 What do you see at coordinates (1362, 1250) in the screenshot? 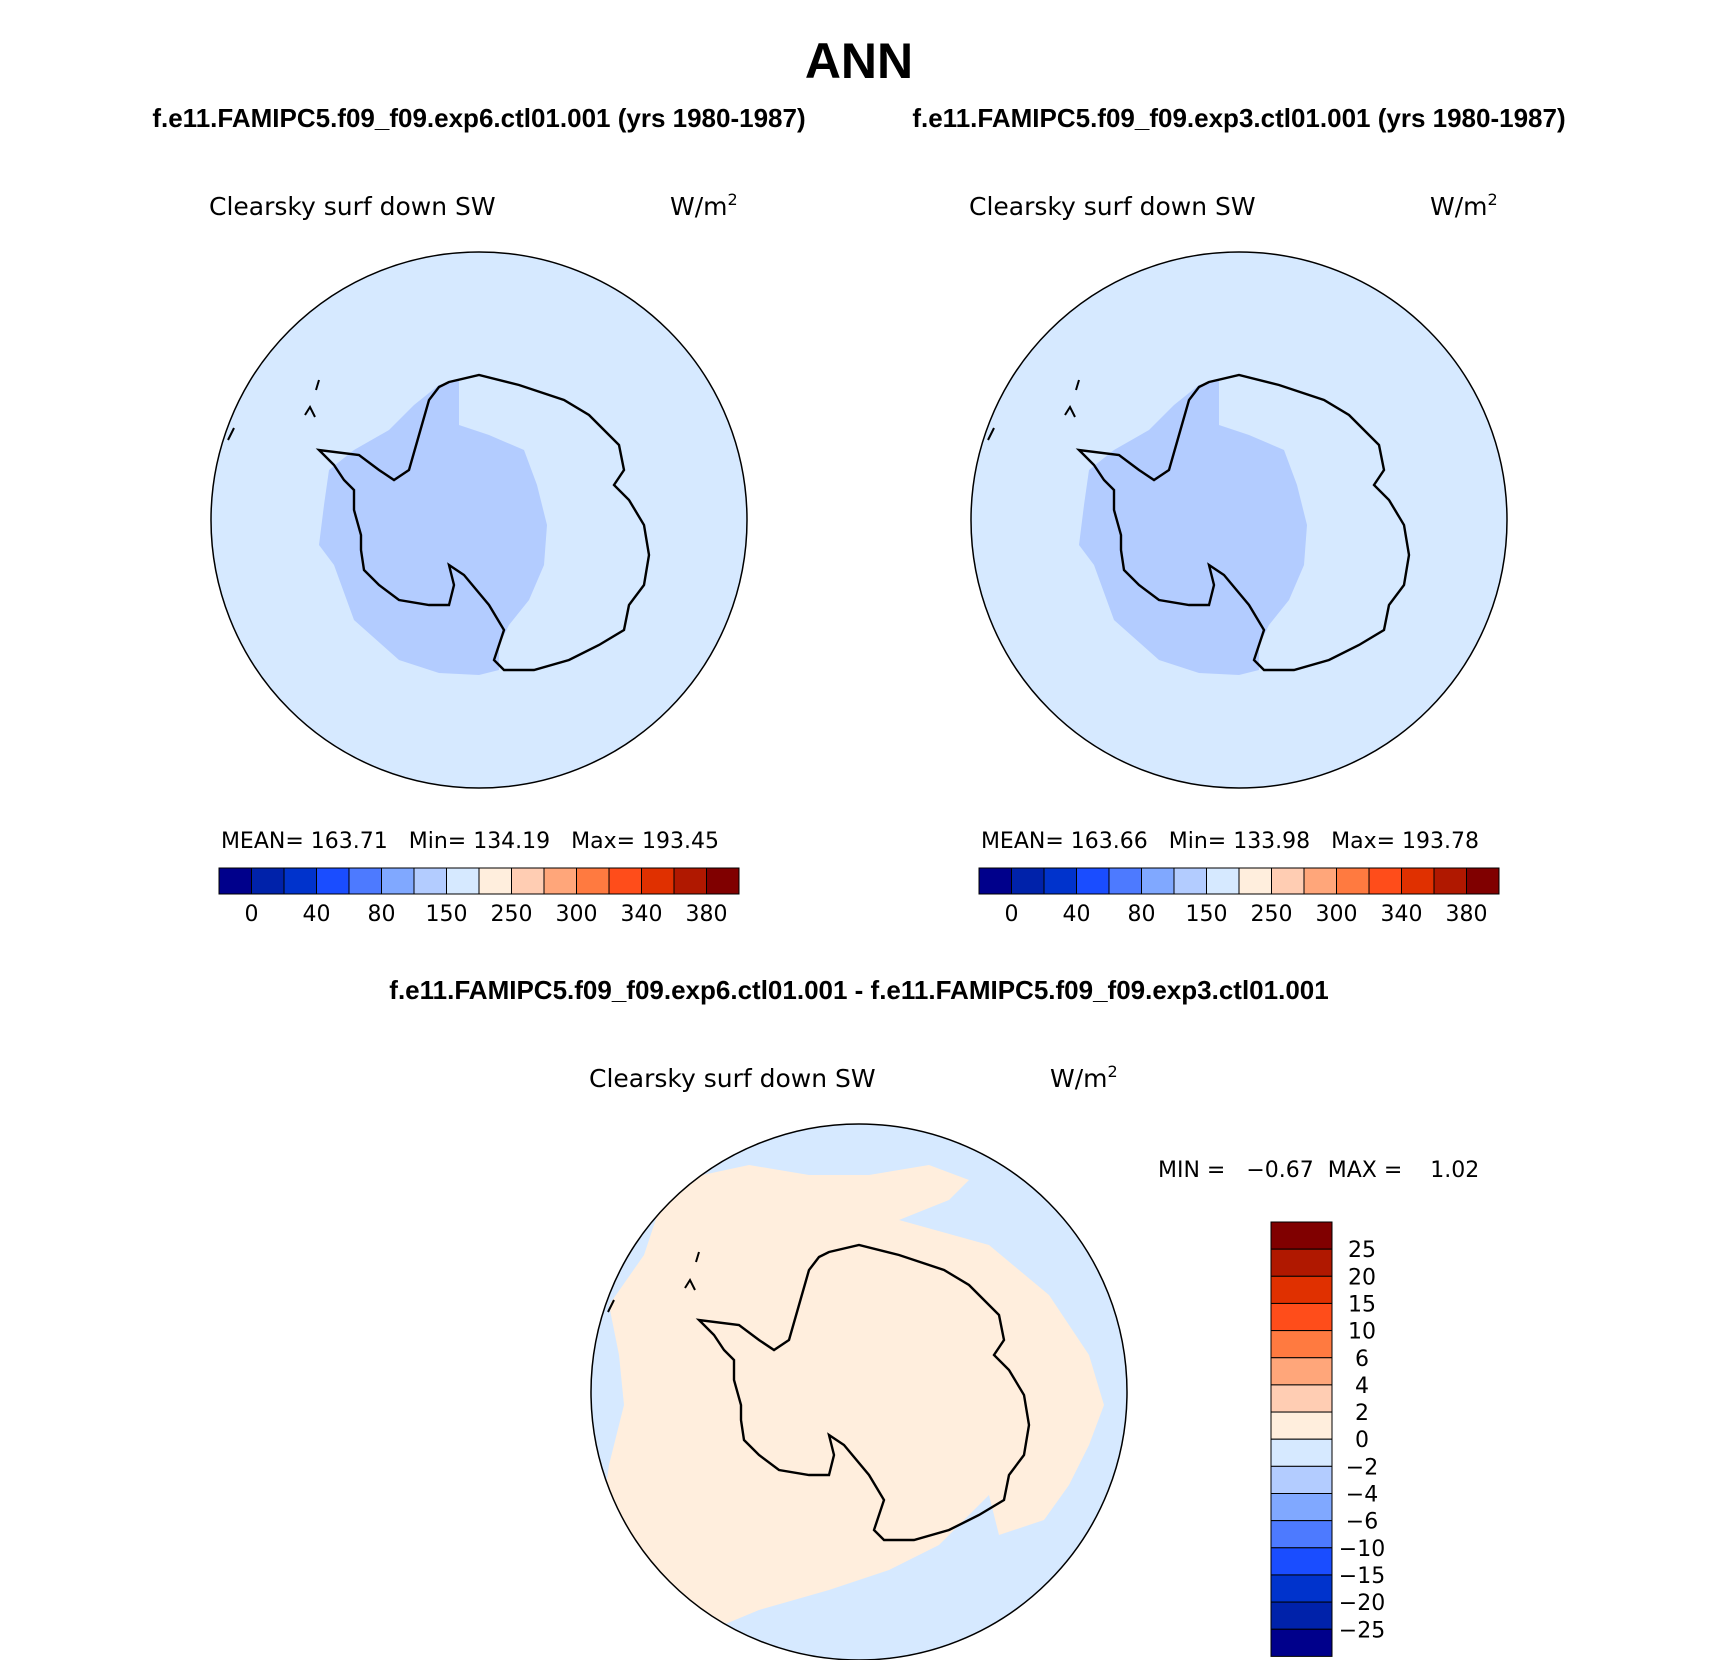
I see `colorbar-tick-label: 25` at bounding box center [1362, 1250].